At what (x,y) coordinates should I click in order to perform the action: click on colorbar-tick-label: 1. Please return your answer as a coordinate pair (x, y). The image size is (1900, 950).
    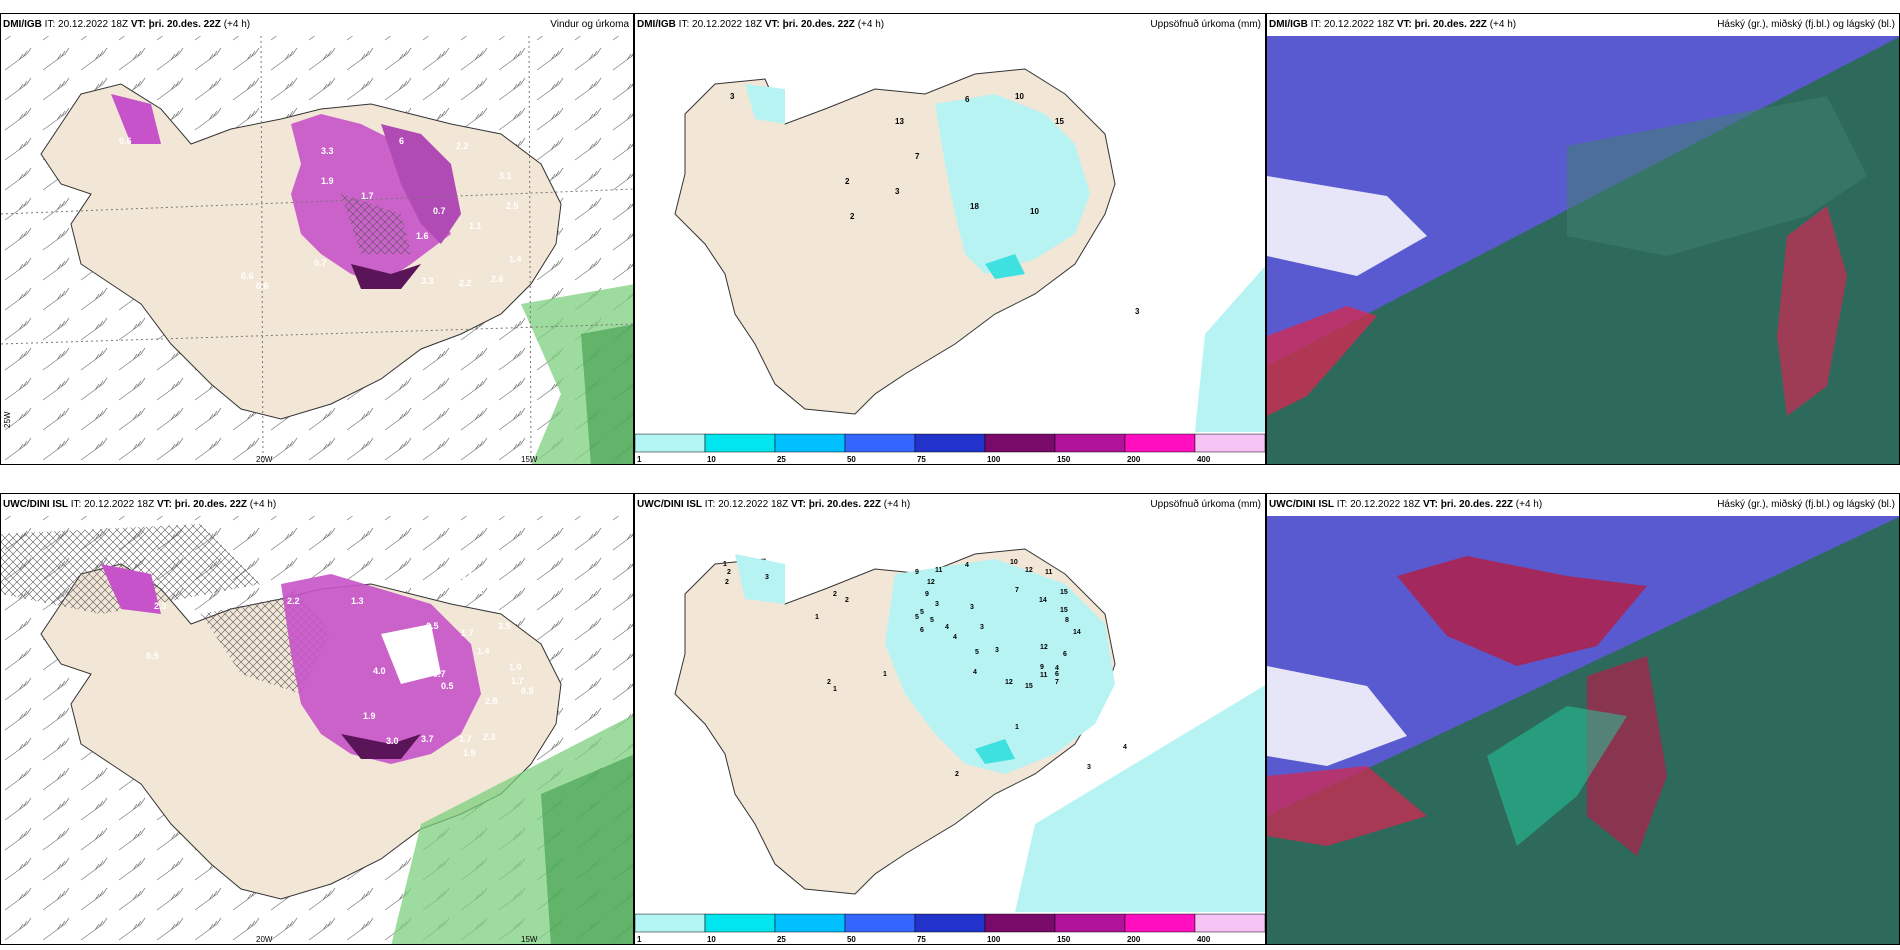
    Looking at the image, I should click on (639, 459).